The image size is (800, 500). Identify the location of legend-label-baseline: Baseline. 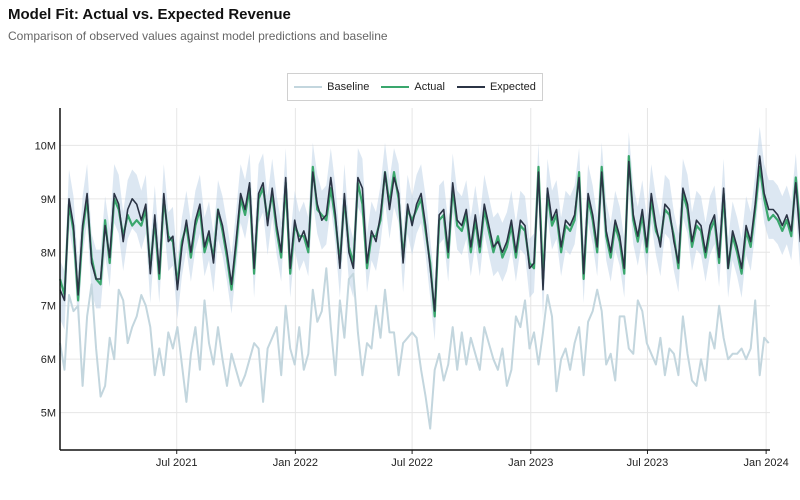
(348, 87).